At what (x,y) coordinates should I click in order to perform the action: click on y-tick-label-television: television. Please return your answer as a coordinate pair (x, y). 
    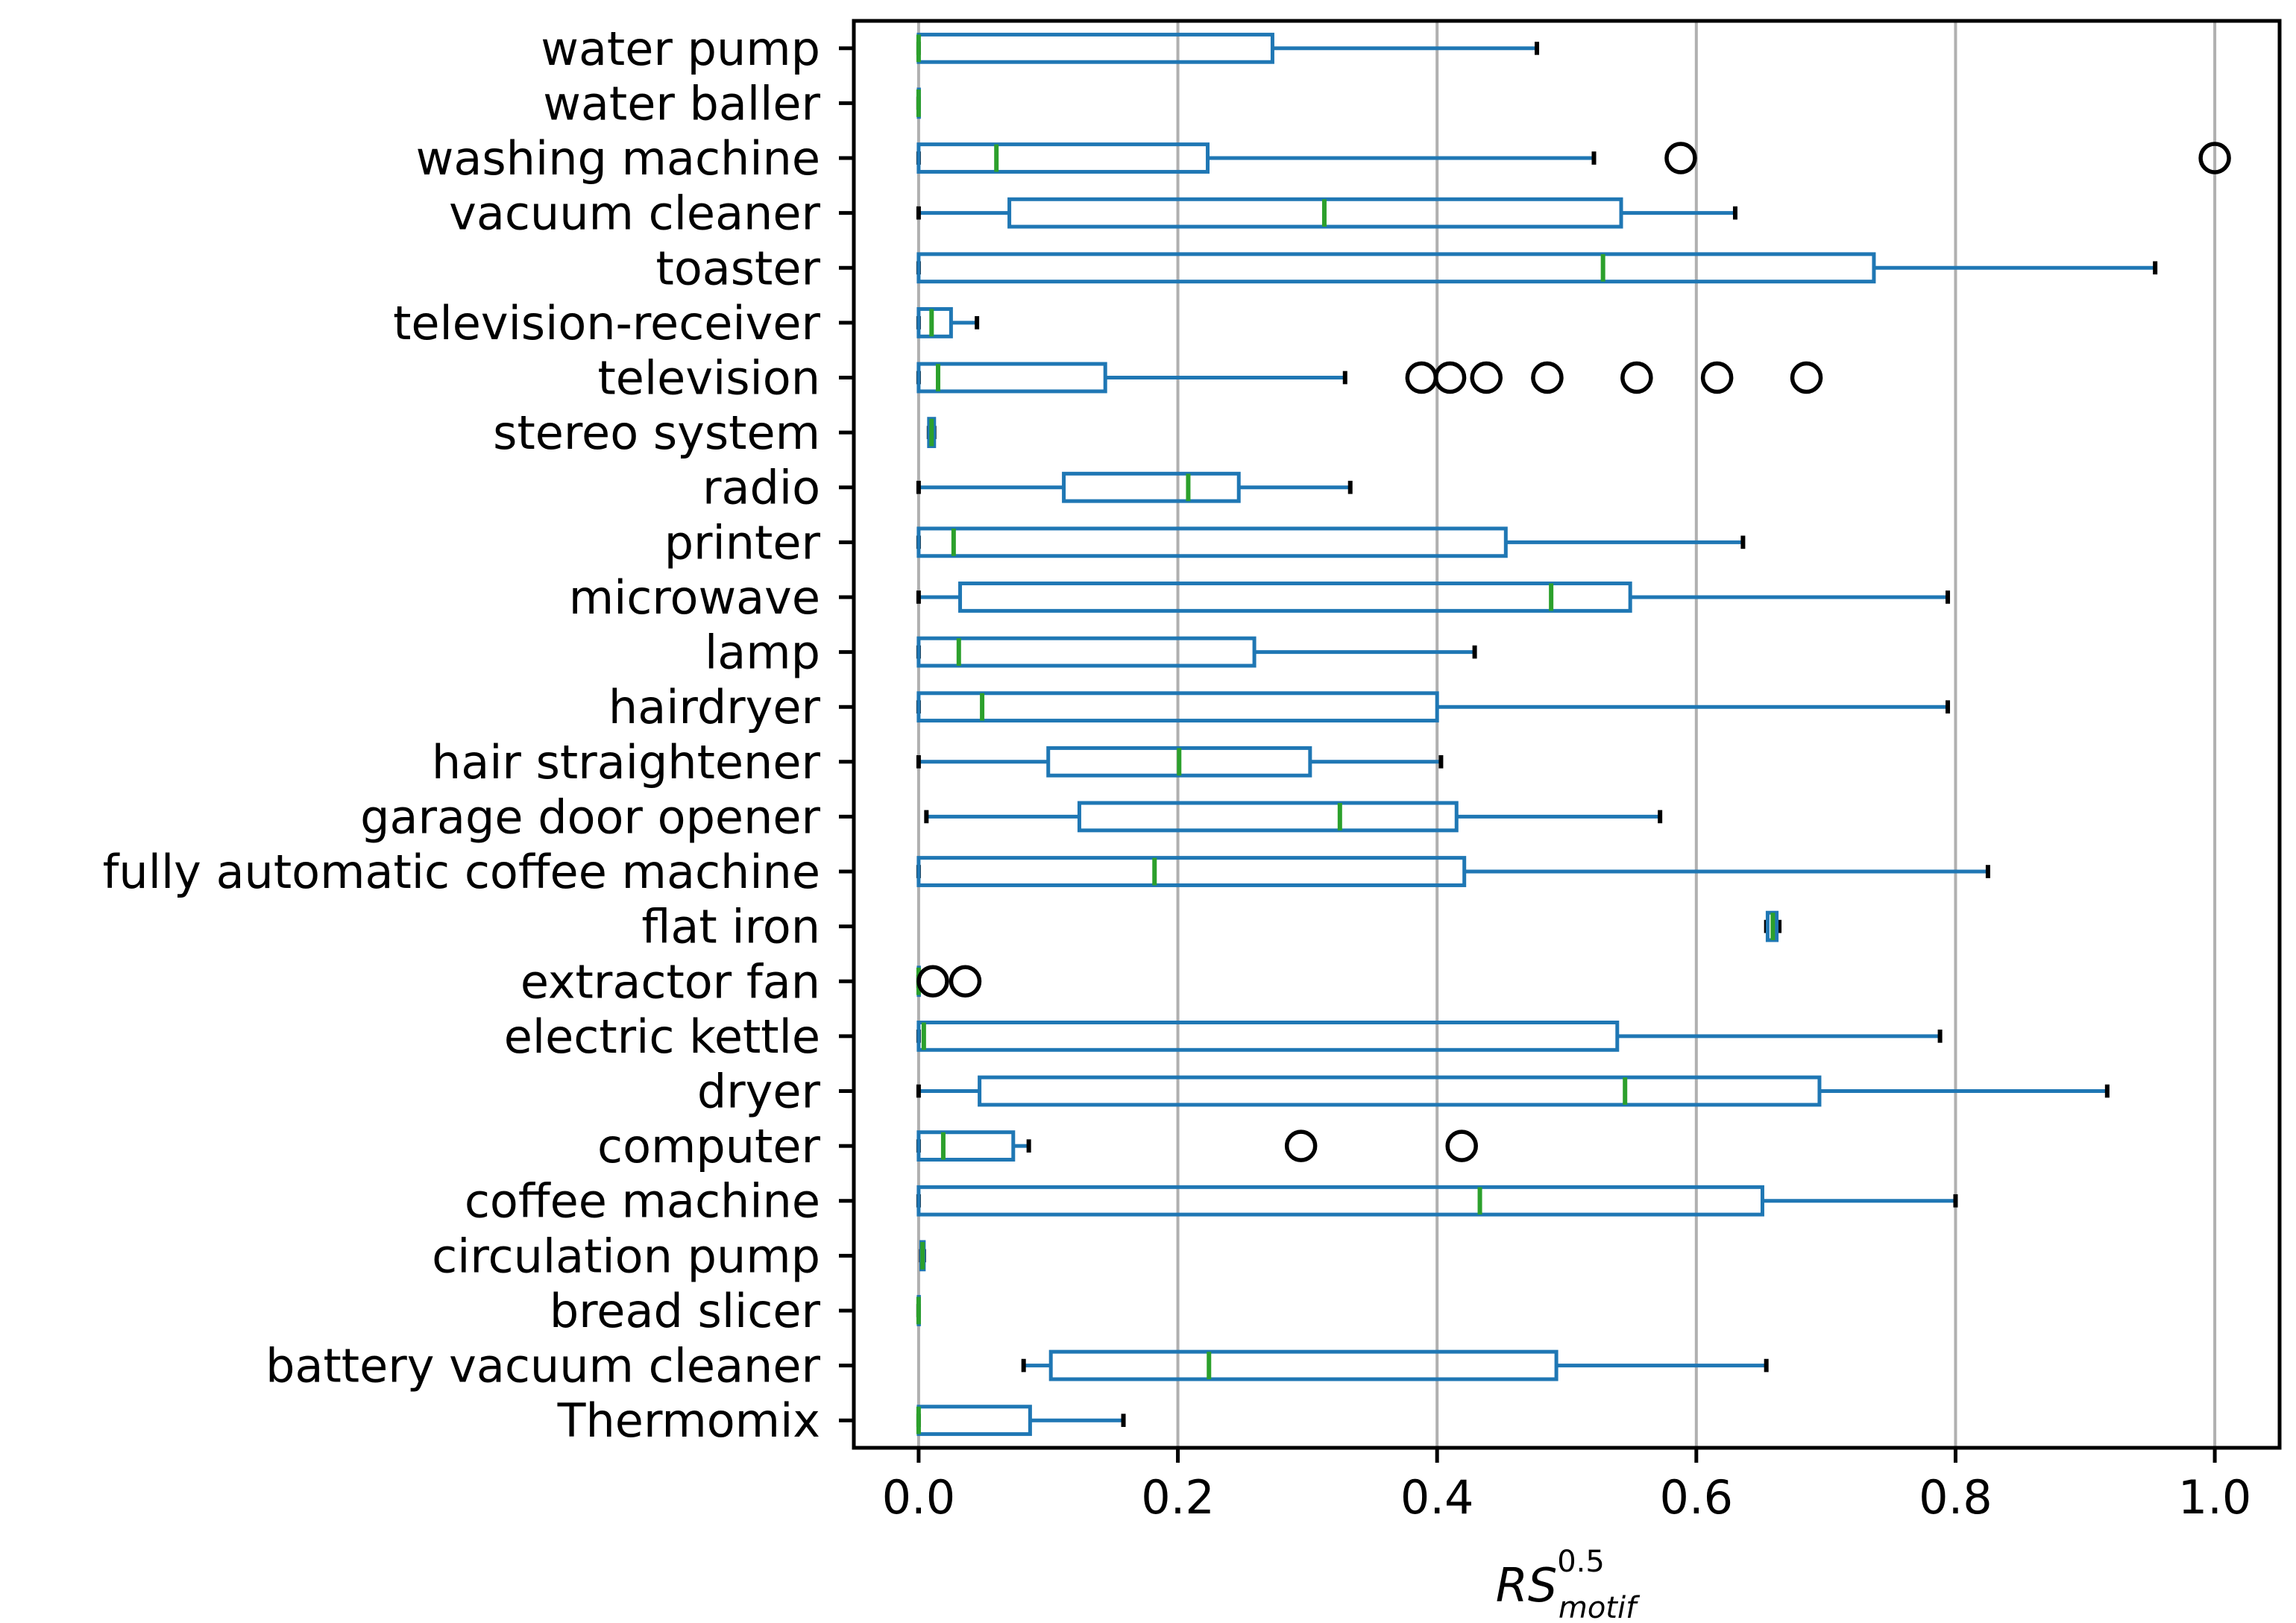
    Looking at the image, I should click on (709, 379).